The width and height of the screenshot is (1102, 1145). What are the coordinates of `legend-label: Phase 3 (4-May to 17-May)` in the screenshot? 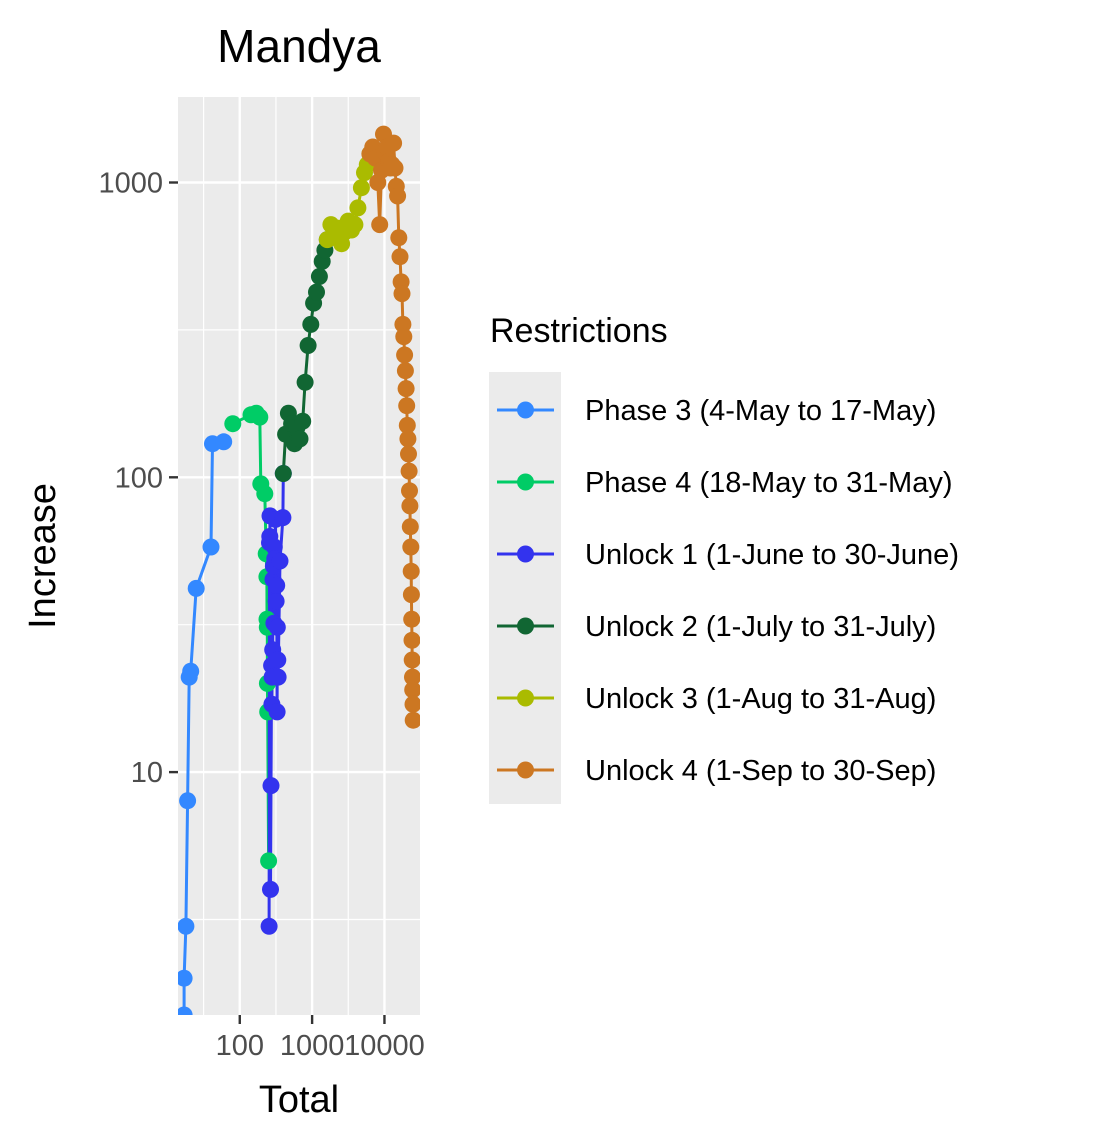 It's located at (760, 411).